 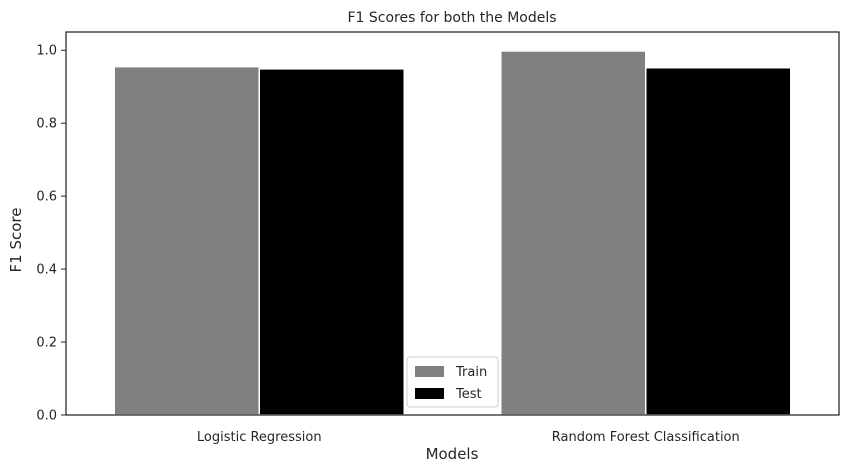 What do you see at coordinates (429, 371) in the screenshot?
I see `legend-swatch-train` at bounding box center [429, 371].